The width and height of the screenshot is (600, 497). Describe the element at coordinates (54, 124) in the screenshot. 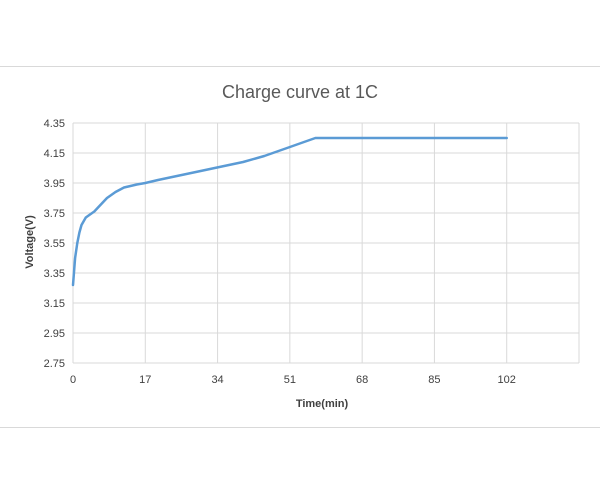

I see `y-tick-label: 4.35` at that location.